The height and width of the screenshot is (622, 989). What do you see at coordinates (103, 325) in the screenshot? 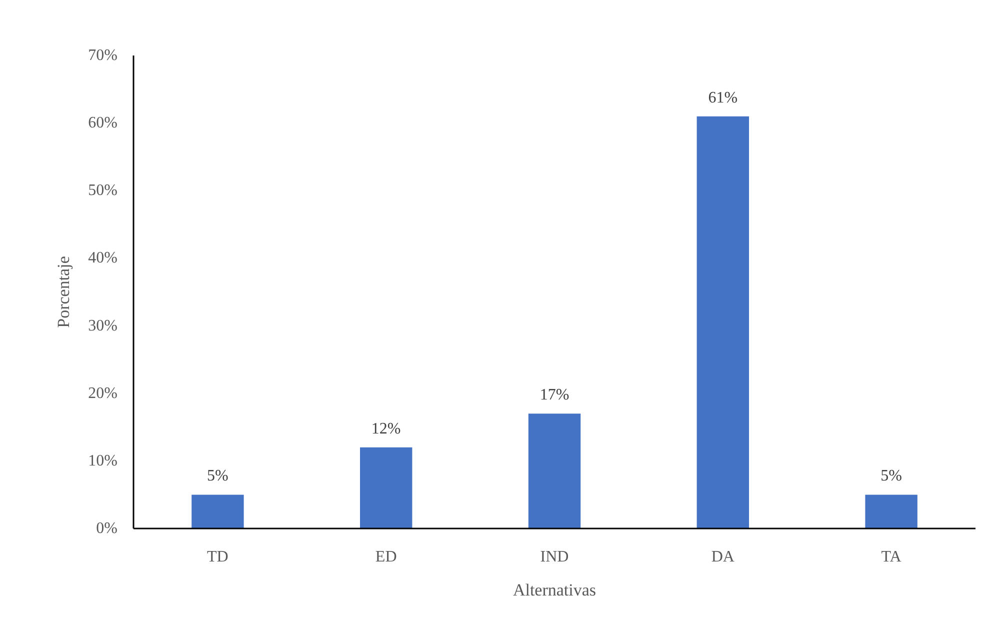
I see `y-tick-label: 30%` at bounding box center [103, 325].